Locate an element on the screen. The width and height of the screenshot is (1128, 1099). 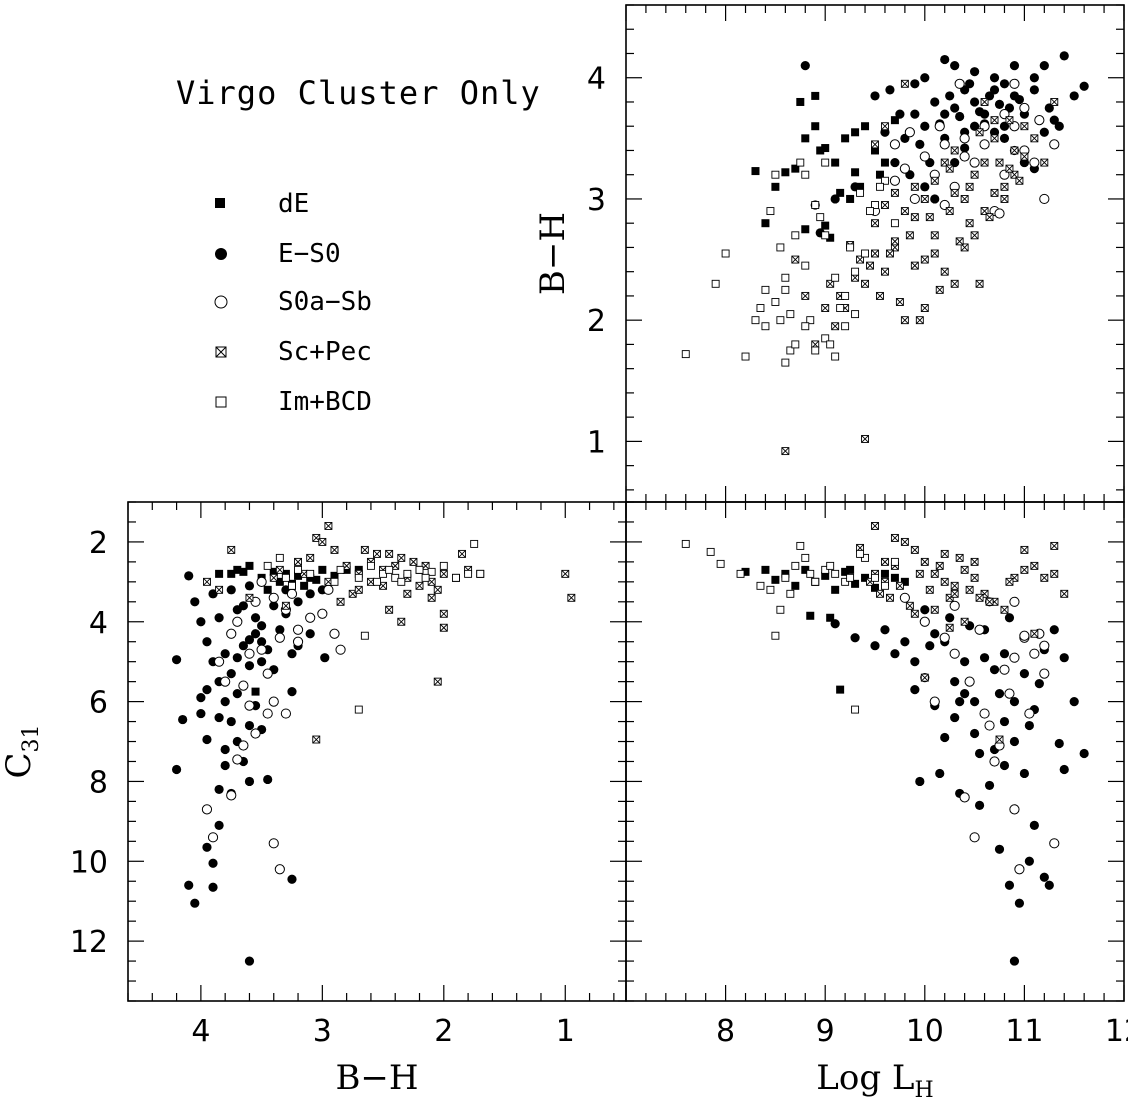
x-tick-label: 9 is located at coordinates (825, 1031).